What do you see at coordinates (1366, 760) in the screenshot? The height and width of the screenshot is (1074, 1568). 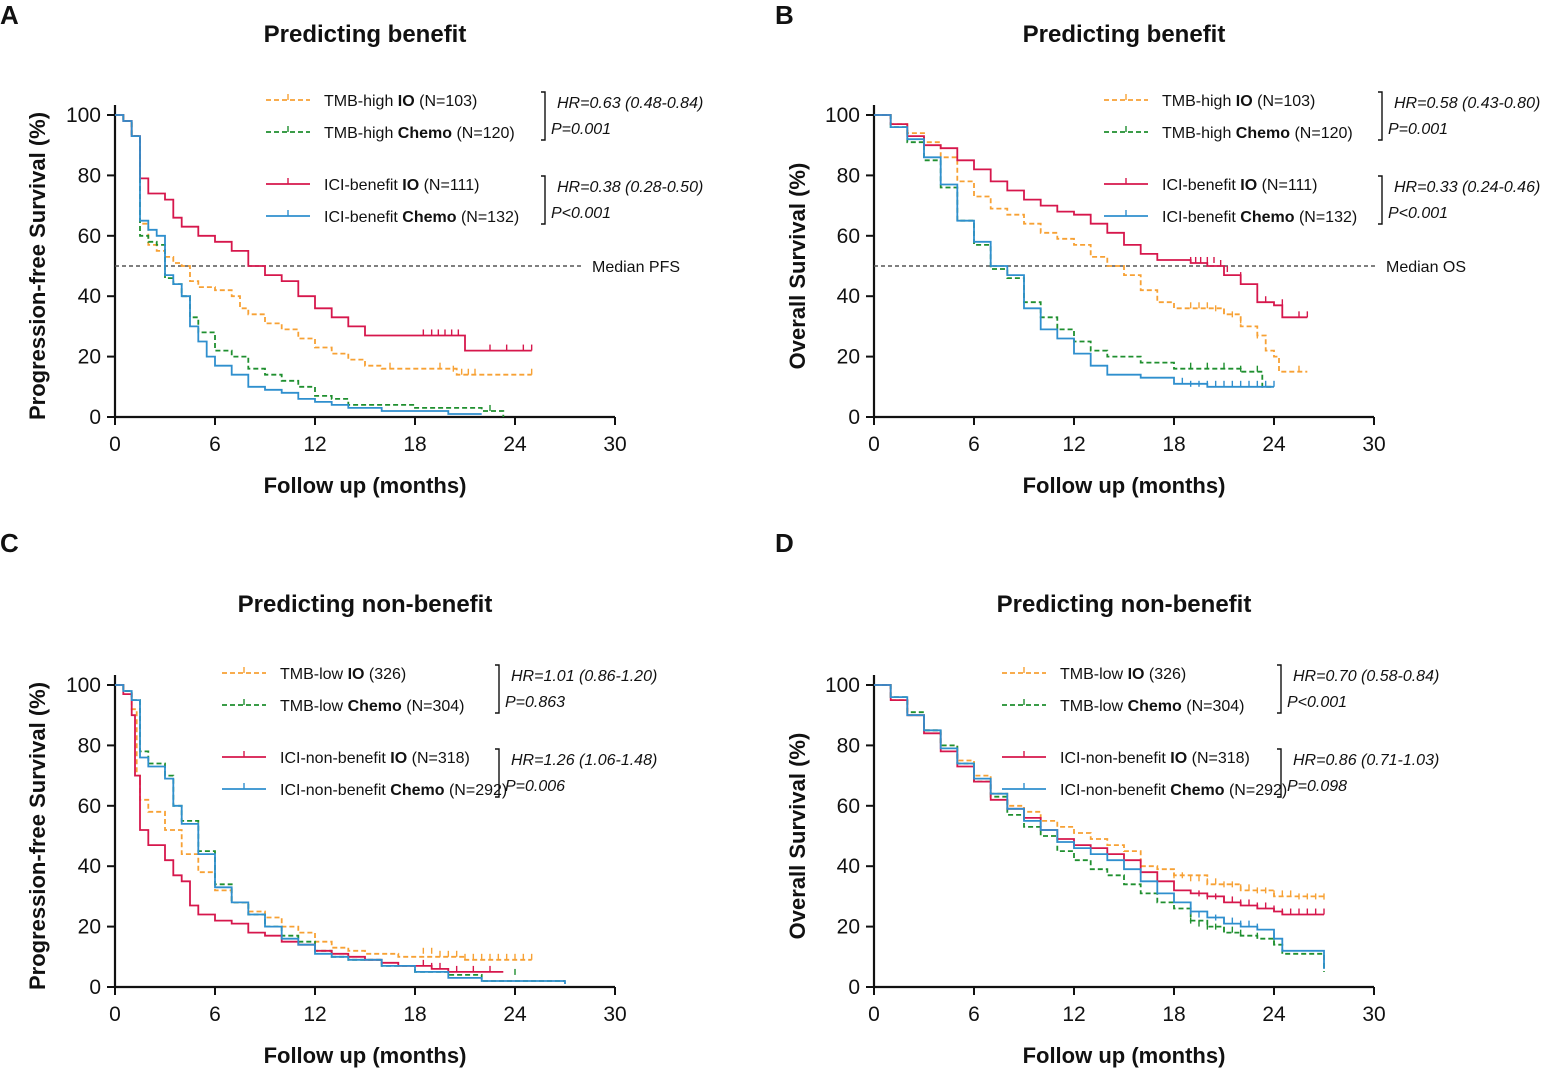 I see `hazard-ratio: HR=0.86 (0.71-1.03)` at bounding box center [1366, 760].